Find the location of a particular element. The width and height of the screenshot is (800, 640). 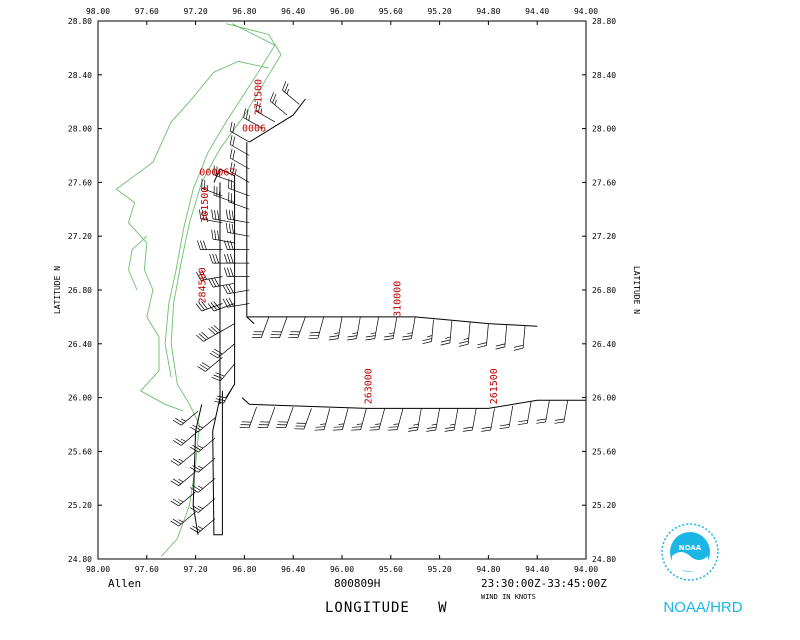

y-tick-label-left: 28.40 is located at coordinates (80, 75).